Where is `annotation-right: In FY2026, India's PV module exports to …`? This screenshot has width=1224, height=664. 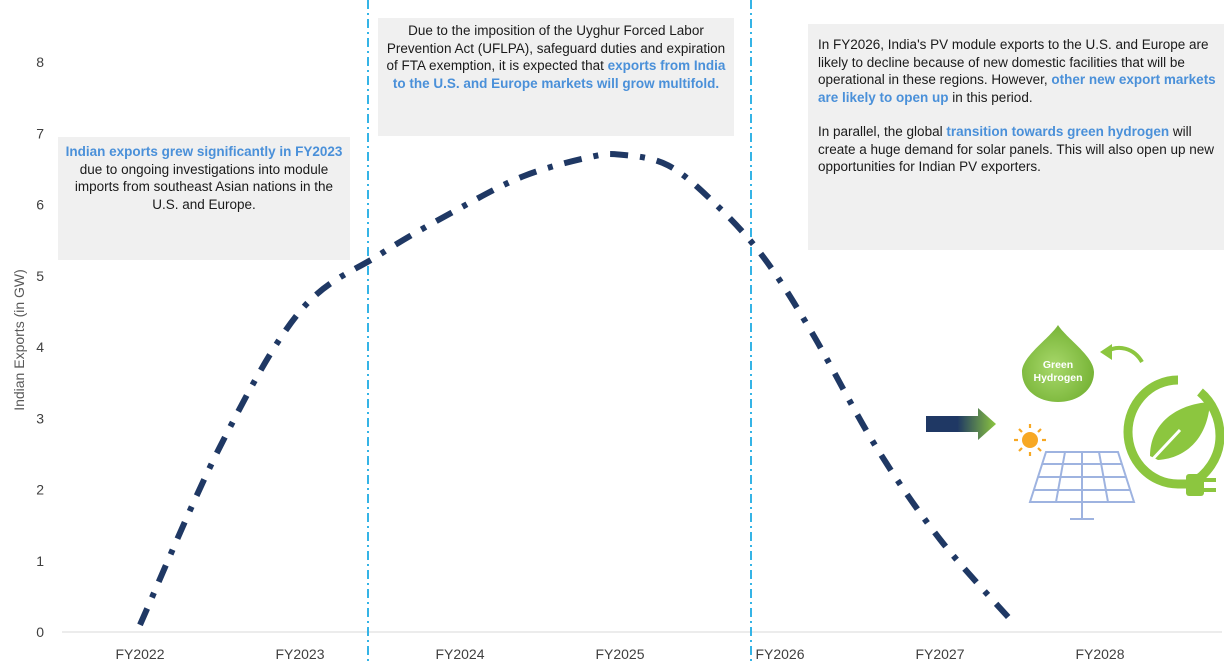
annotation-right: In FY2026, India's PV module exports to … is located at coordinates (1016, 137).